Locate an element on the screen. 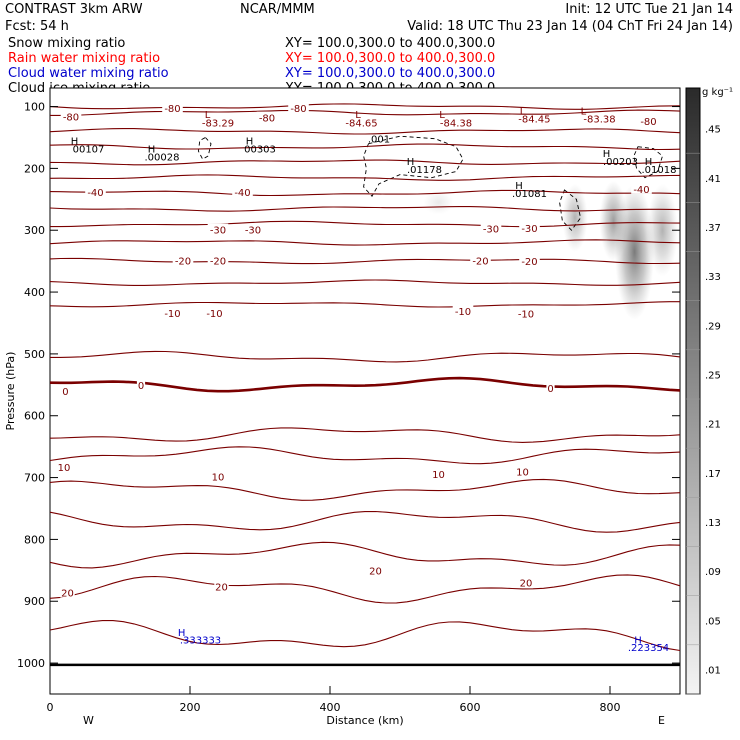  extremum-value-15: 00303 is located at coordinates (260, 150).